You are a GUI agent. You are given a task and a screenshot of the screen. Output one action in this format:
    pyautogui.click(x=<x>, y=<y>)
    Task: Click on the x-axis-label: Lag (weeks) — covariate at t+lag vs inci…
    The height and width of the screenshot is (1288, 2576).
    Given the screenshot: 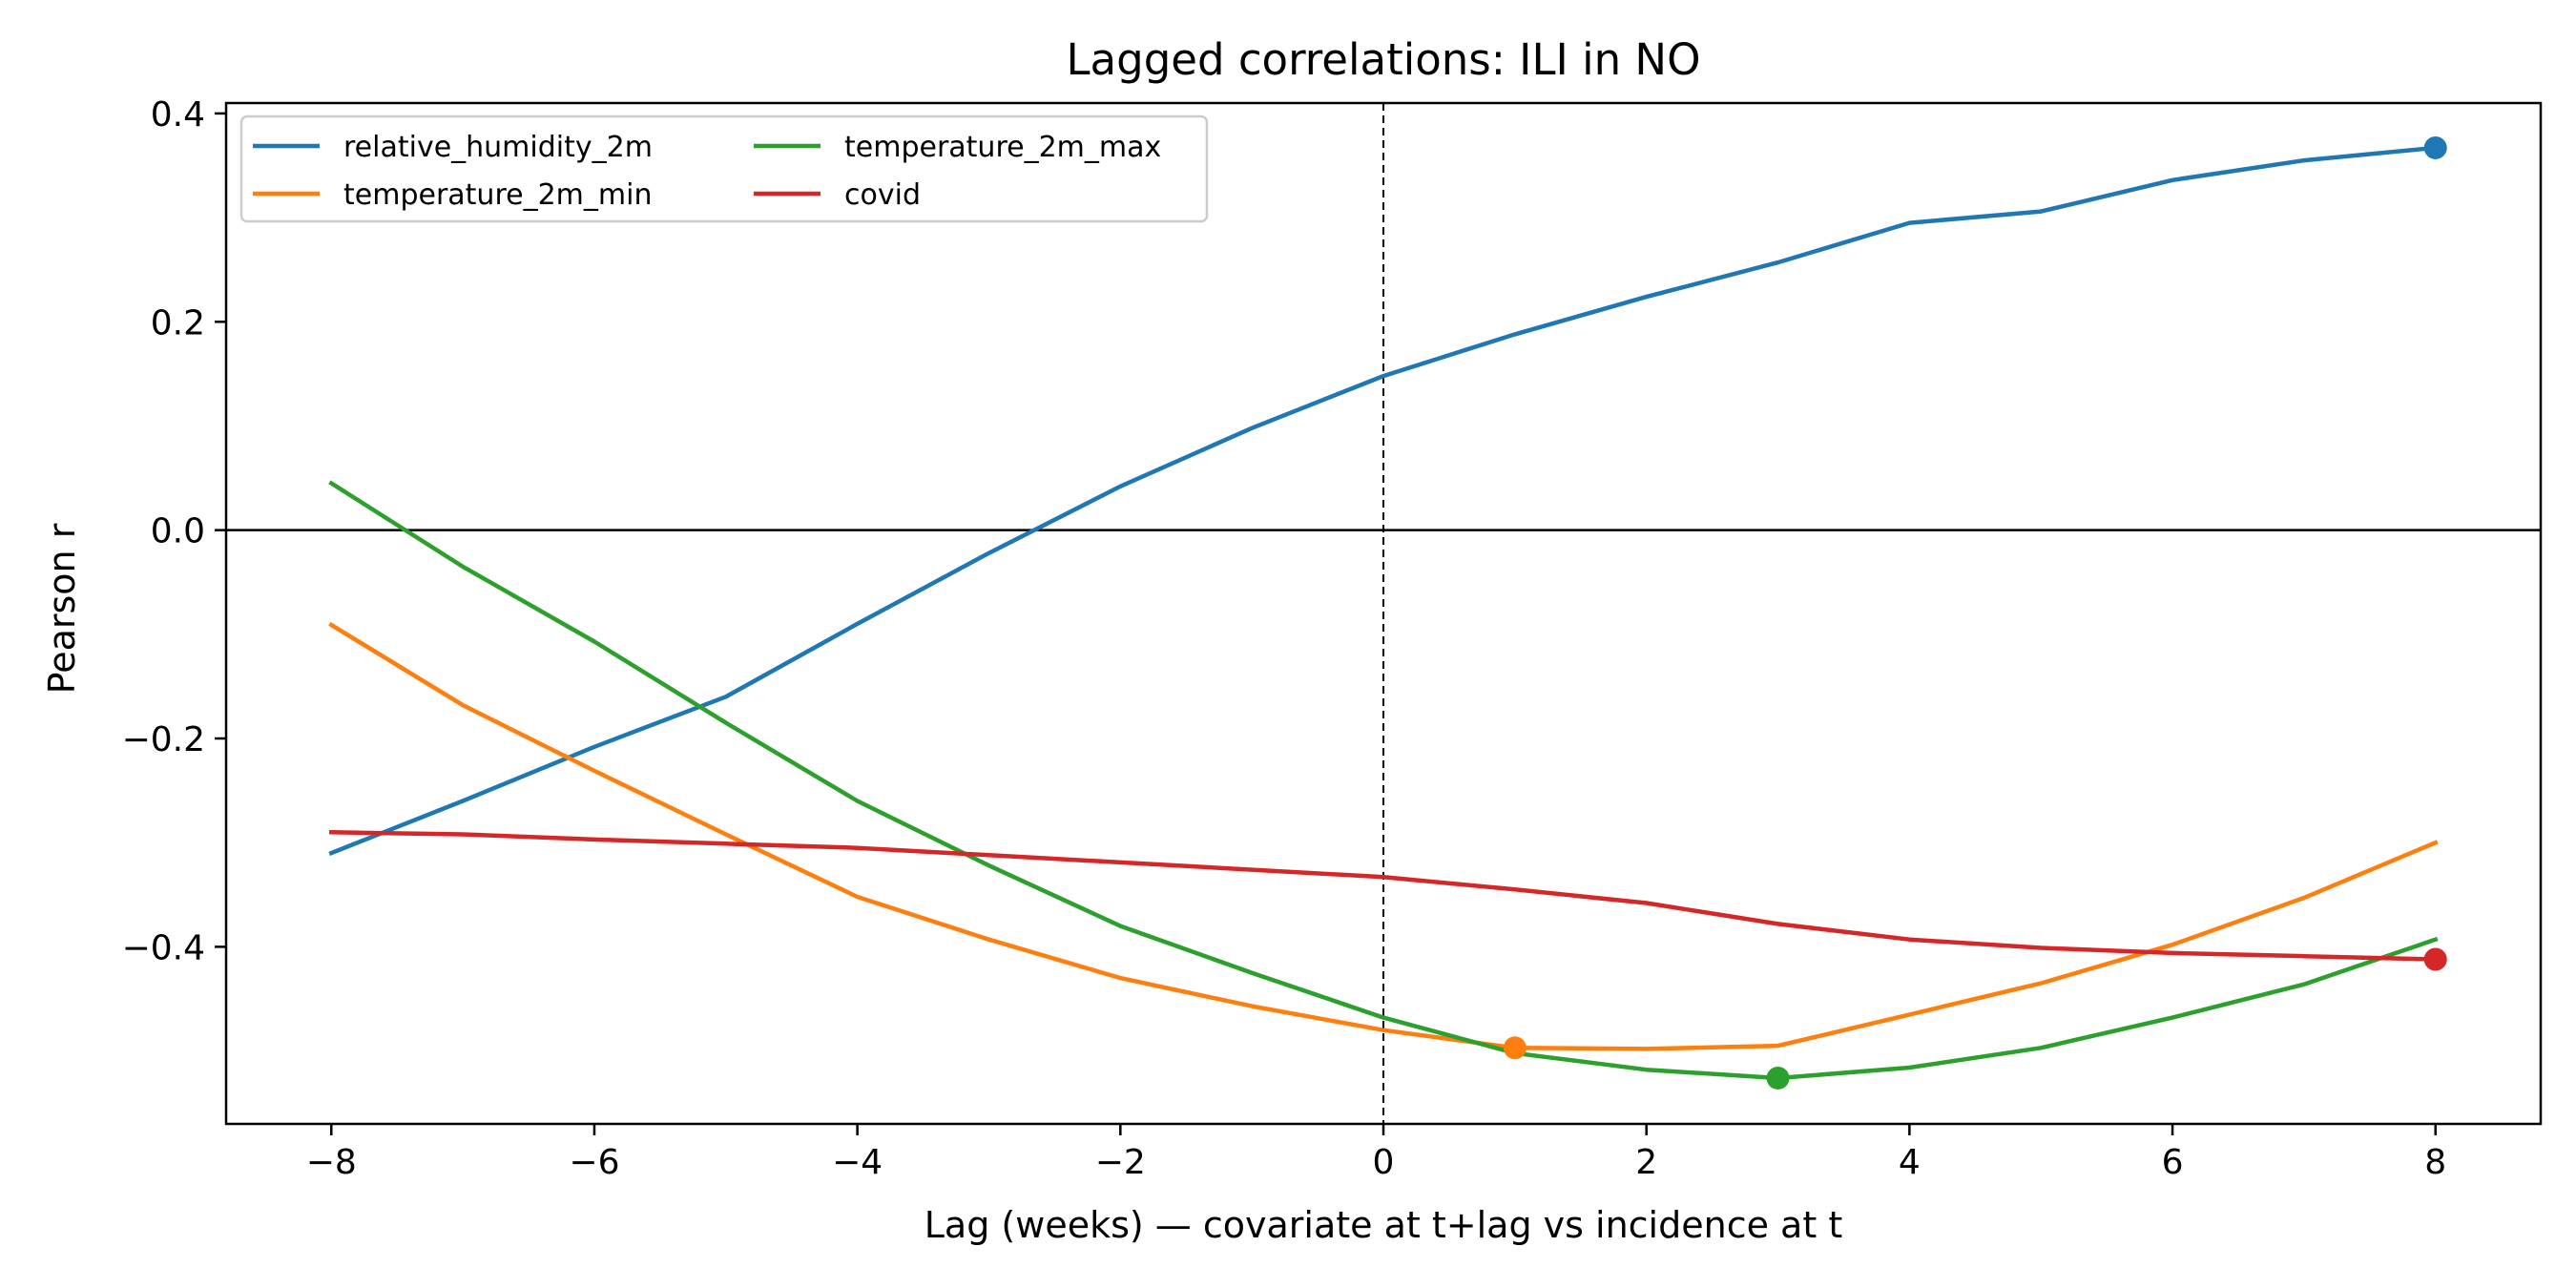 What is the action you would take?
    pyautogui.click(x=1383, y=1225)
    